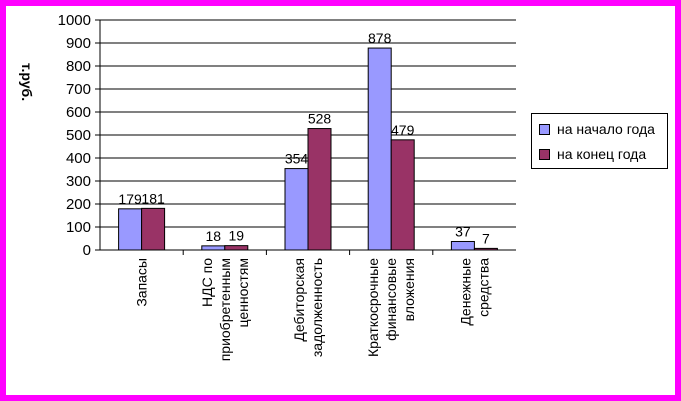  Describe the element at coordinates (544, 129) in the screenshot. I see `legend-swatch-start` at that location.